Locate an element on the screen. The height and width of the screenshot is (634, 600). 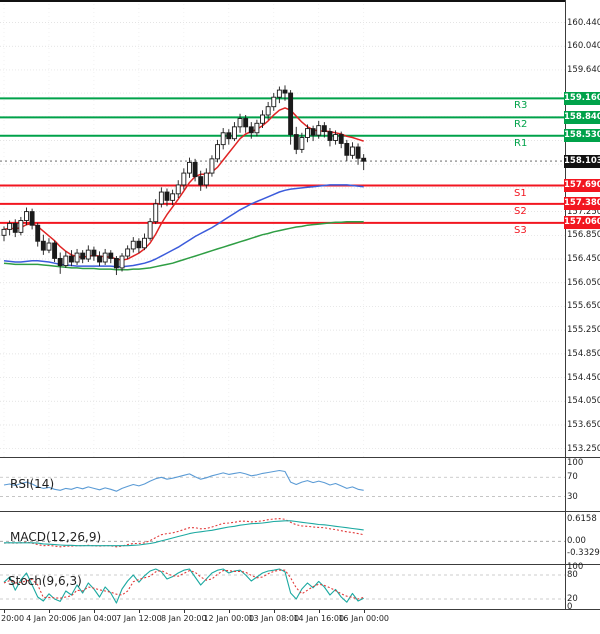
price-axis-label: 153.250 is located at coordinates (583, 448).